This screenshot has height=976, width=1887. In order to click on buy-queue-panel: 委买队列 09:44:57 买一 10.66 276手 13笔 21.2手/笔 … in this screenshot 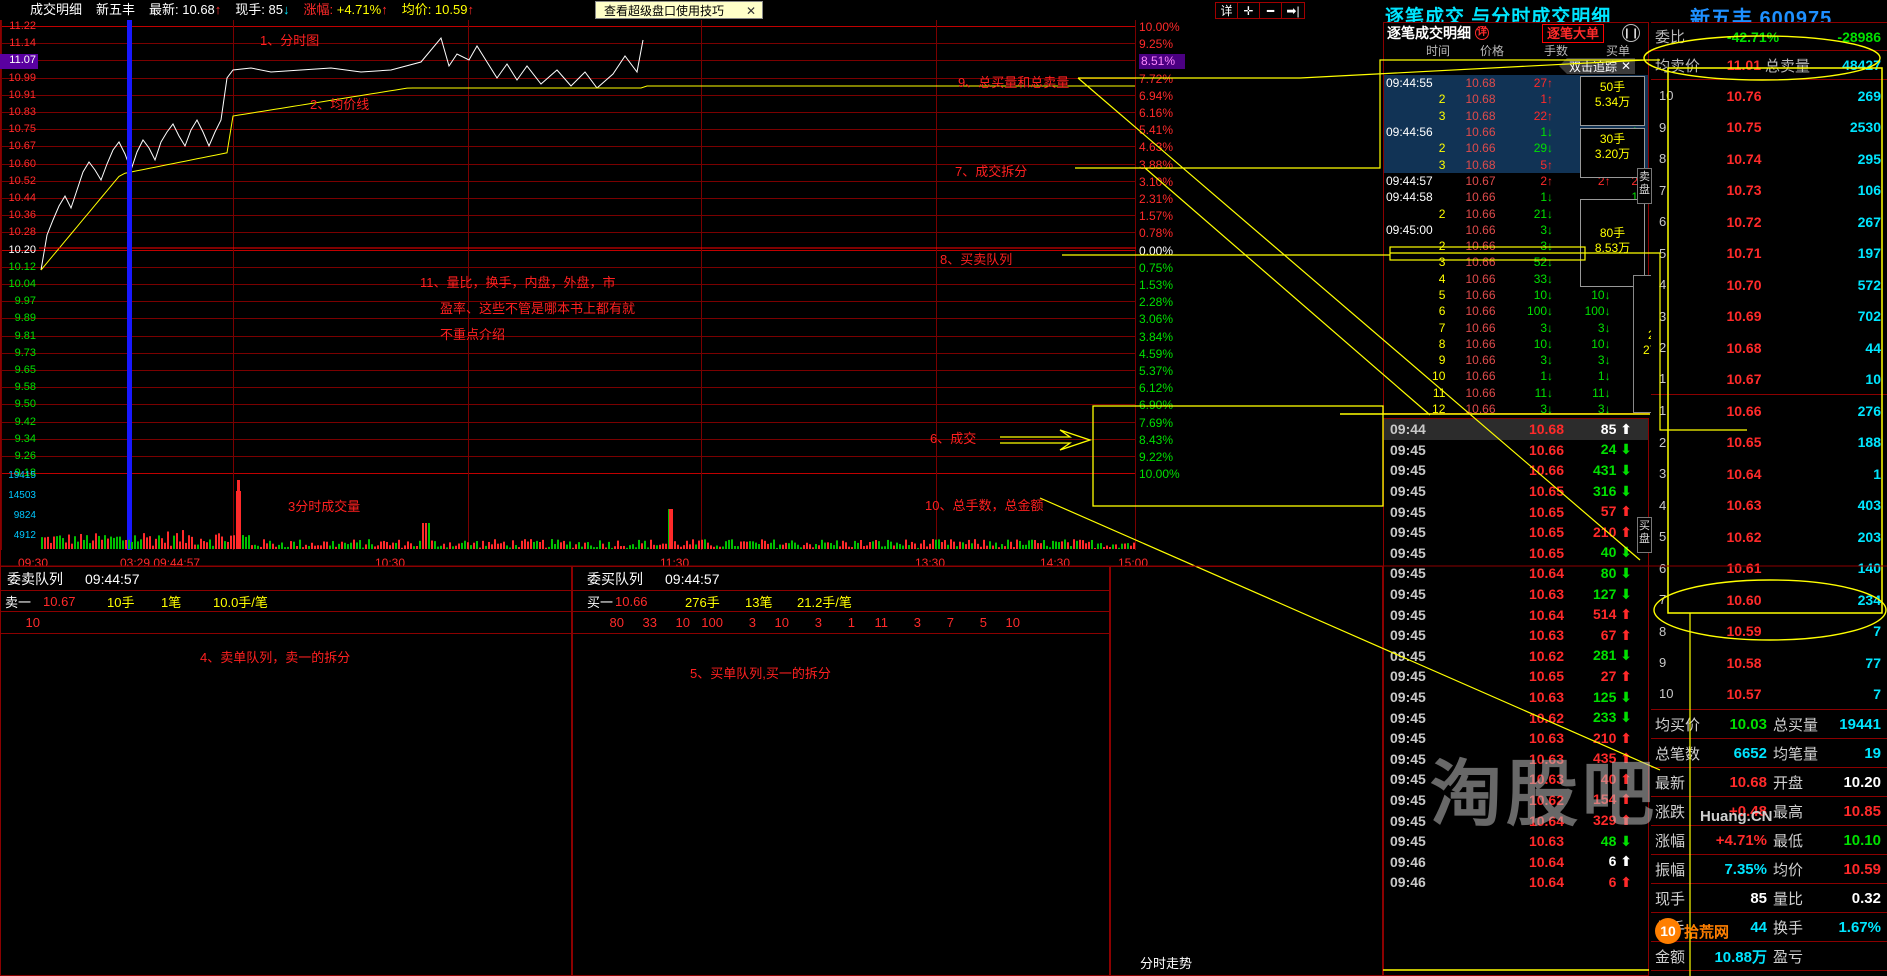, I will do `click(841, 771)`.